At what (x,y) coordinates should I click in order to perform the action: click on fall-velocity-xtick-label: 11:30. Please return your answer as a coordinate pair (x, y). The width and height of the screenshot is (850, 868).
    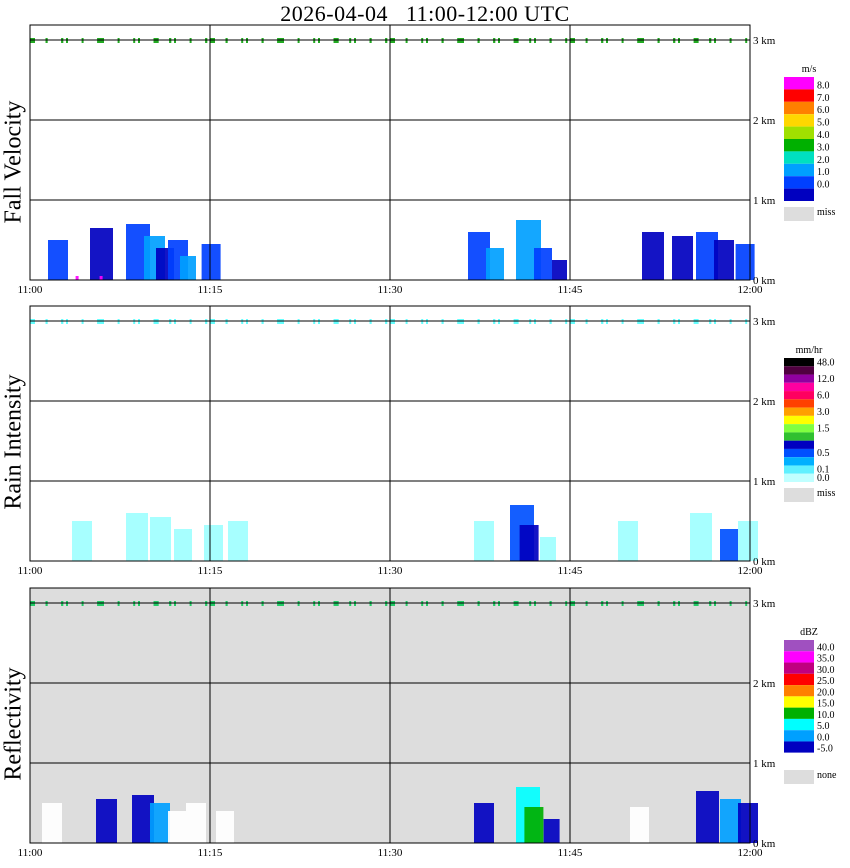
    Looking at the image, I should click on (390, 290).